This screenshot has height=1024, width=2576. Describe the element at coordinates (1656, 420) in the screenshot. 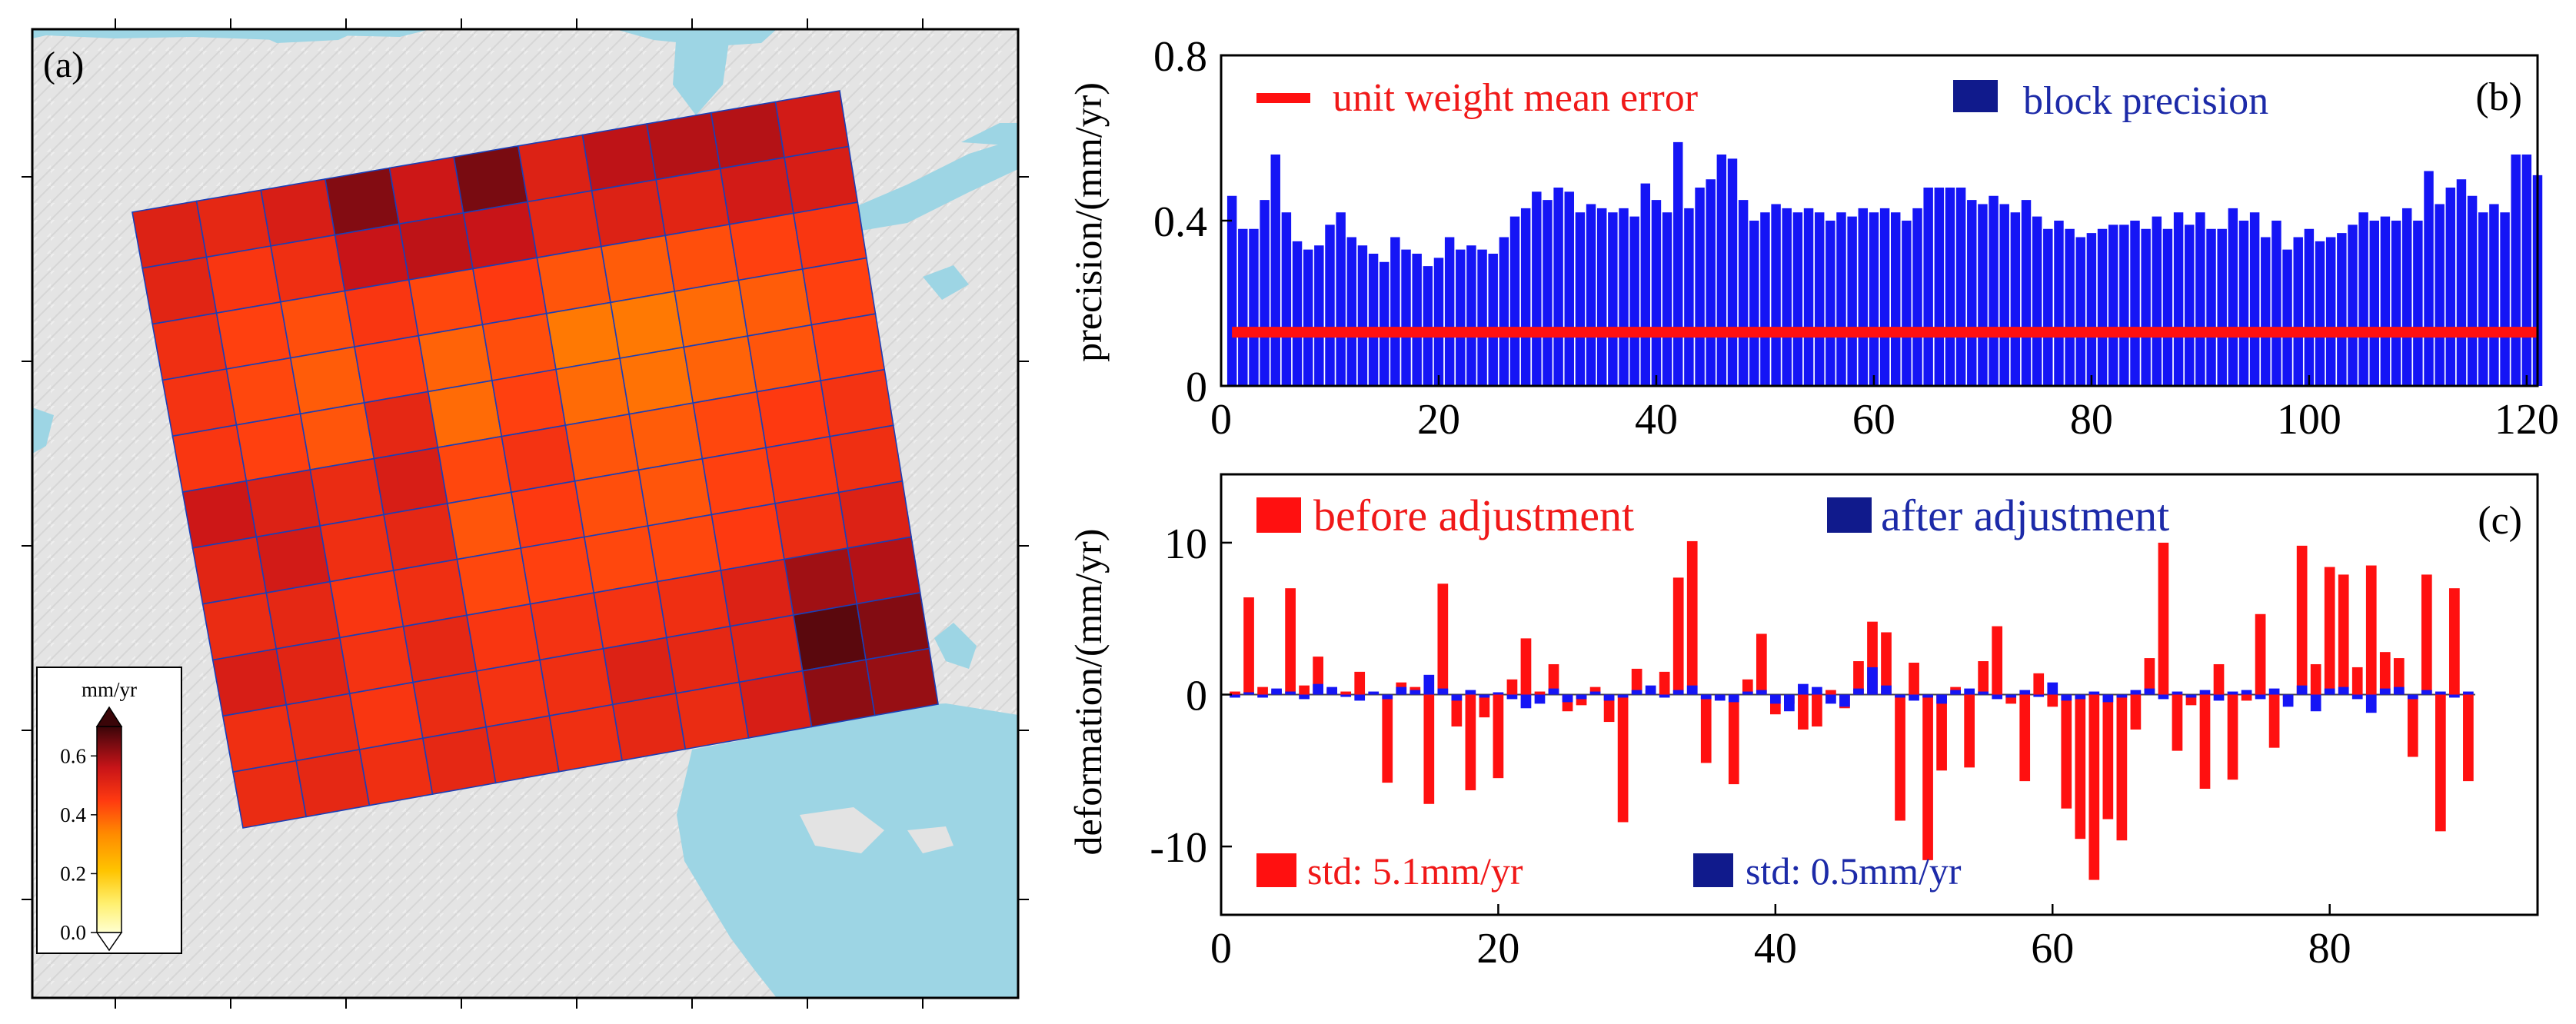

I see `x-tick-label: 40` at that location.